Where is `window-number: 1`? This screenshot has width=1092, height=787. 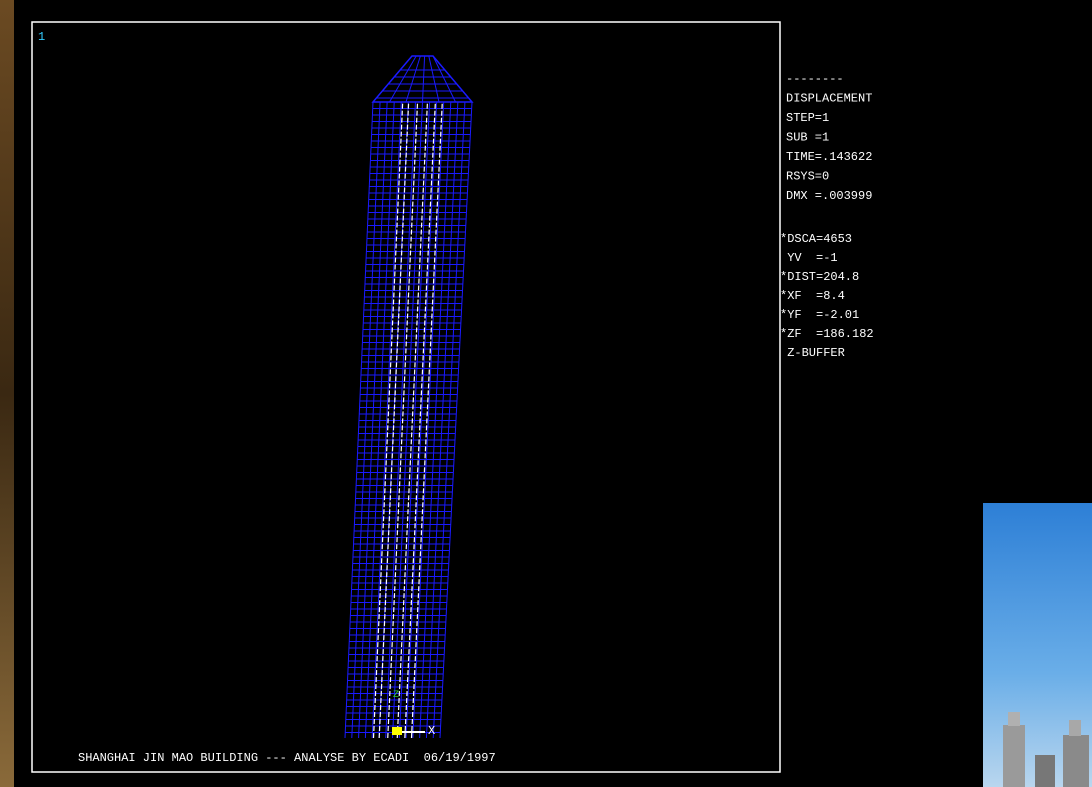
window-number: 1 is located at coordinates (41, 37).